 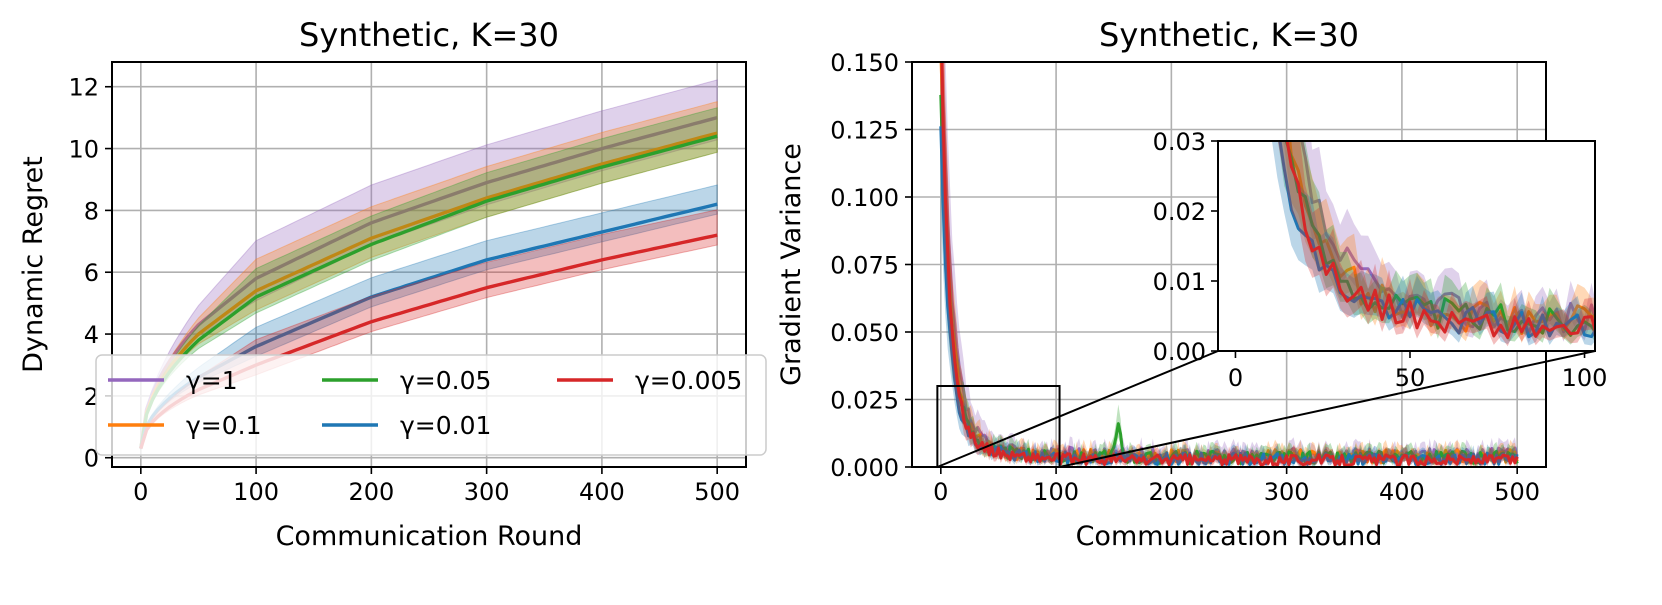 I want to click on right-y-tick-label: 0.000, so click(x=864, y=468).